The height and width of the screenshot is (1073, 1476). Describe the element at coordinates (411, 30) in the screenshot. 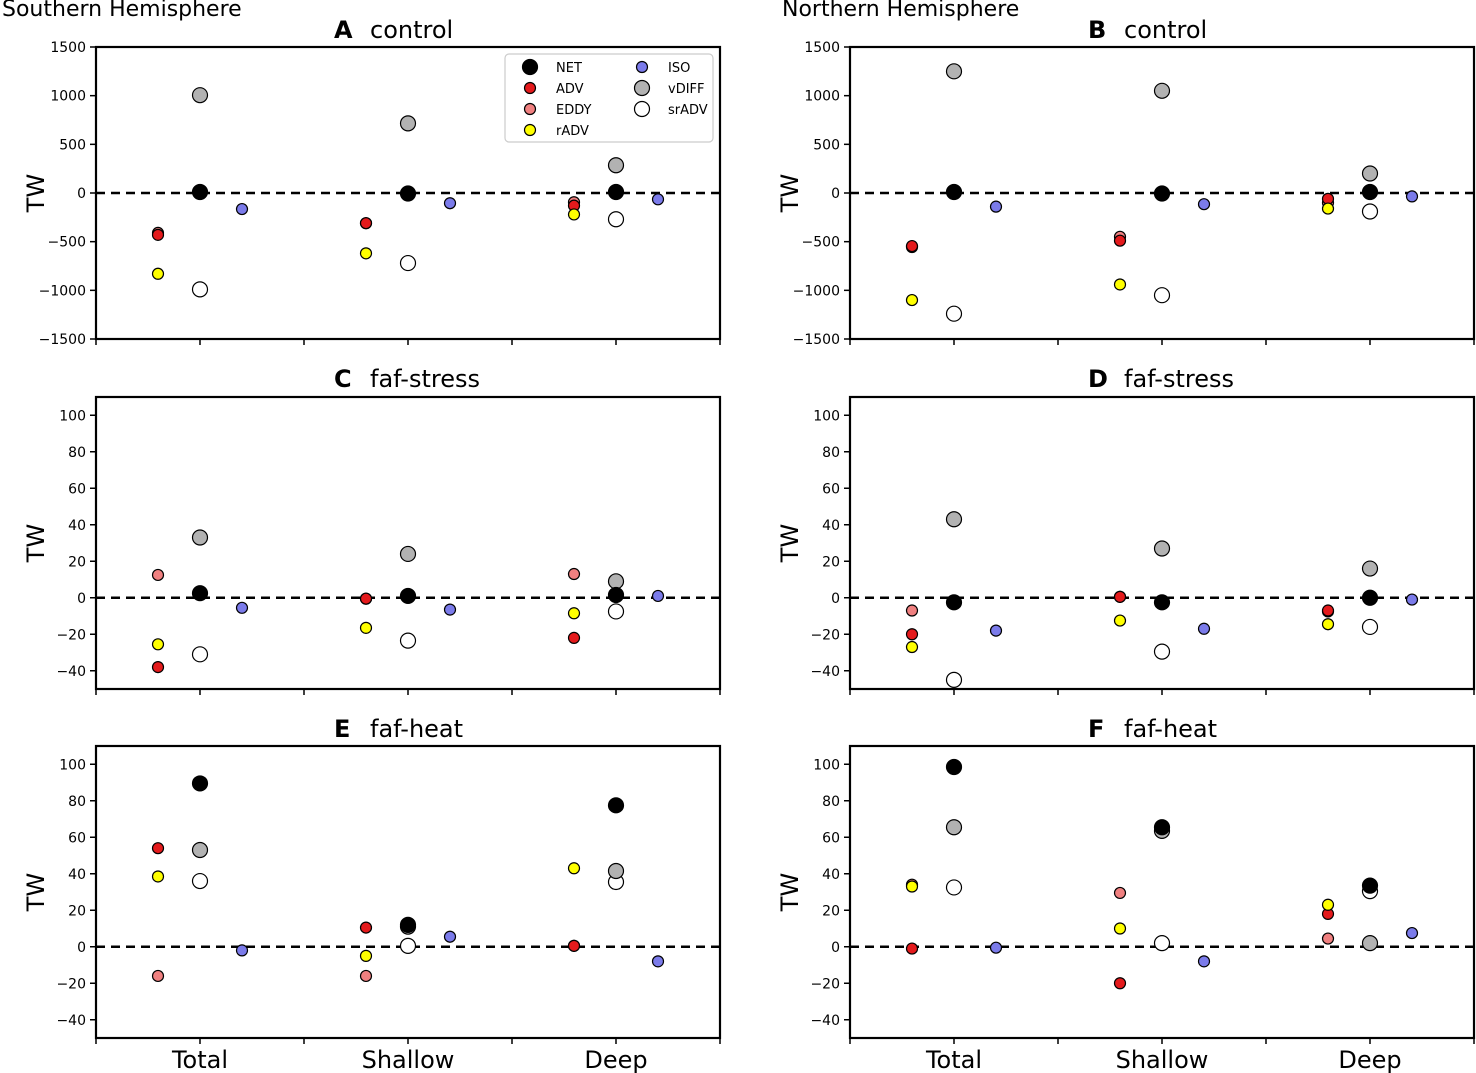

I see `panel-title: control` at that location.